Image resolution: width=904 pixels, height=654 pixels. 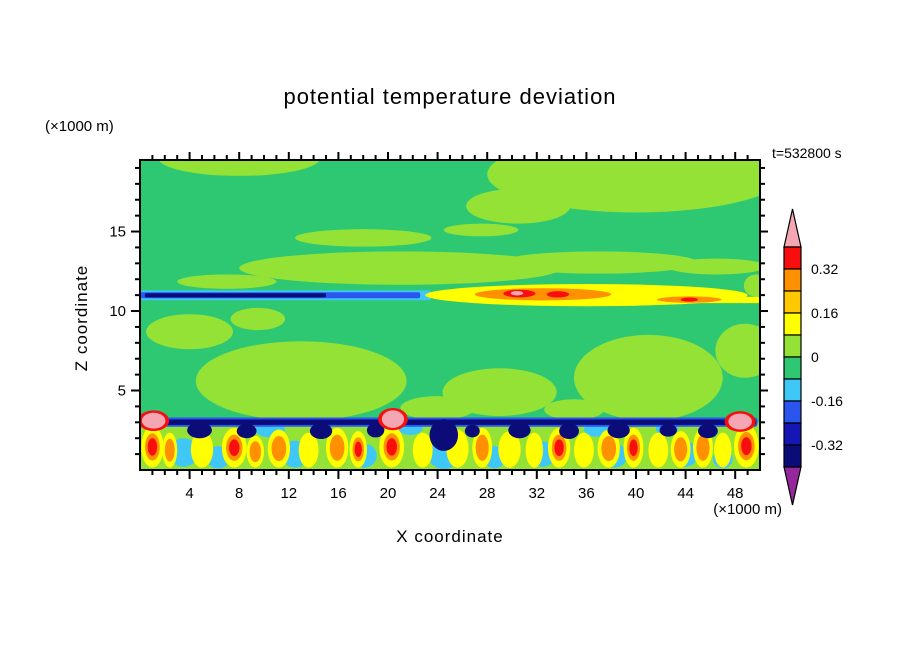 I want to click on colorbar-tick-label: 0, so click(x=815, y=357).